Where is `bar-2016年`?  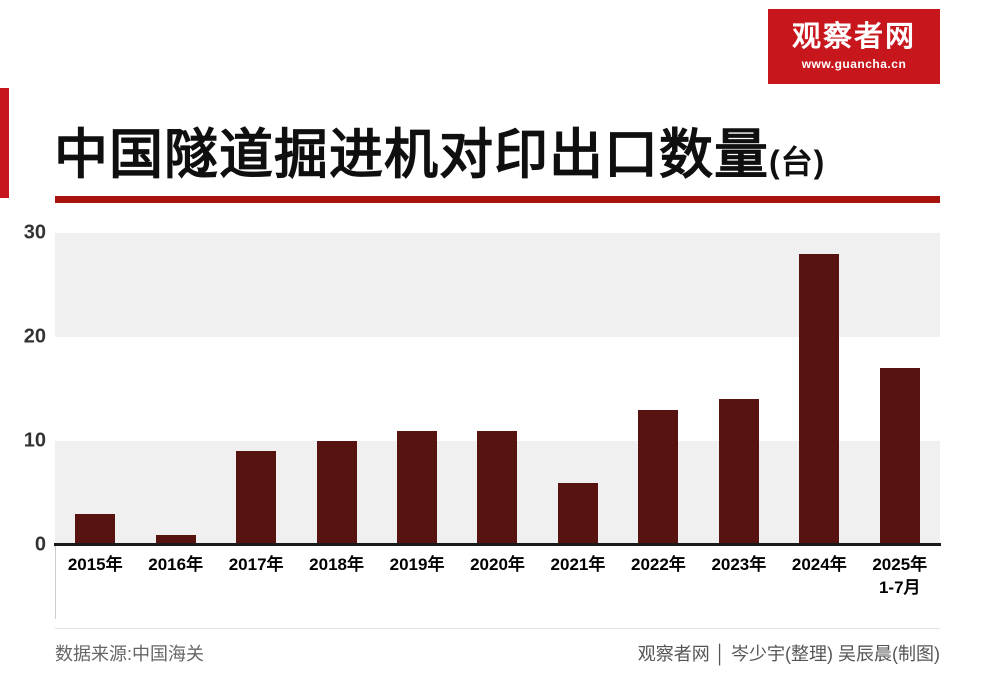 bar-2016年 is located at coordinates (175, 539).